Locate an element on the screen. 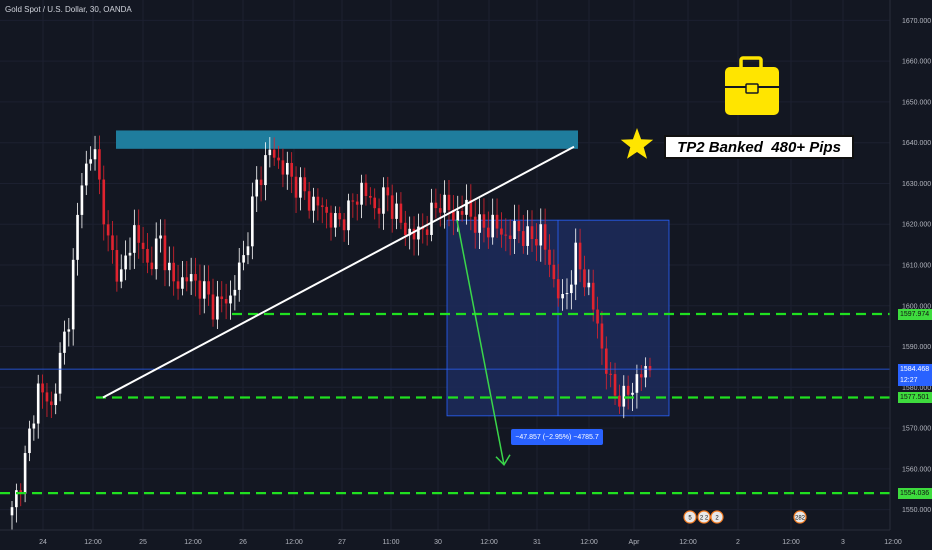 This screenshot has width=932, height=550. event-badge-circle is located at coordinates (690, 517).